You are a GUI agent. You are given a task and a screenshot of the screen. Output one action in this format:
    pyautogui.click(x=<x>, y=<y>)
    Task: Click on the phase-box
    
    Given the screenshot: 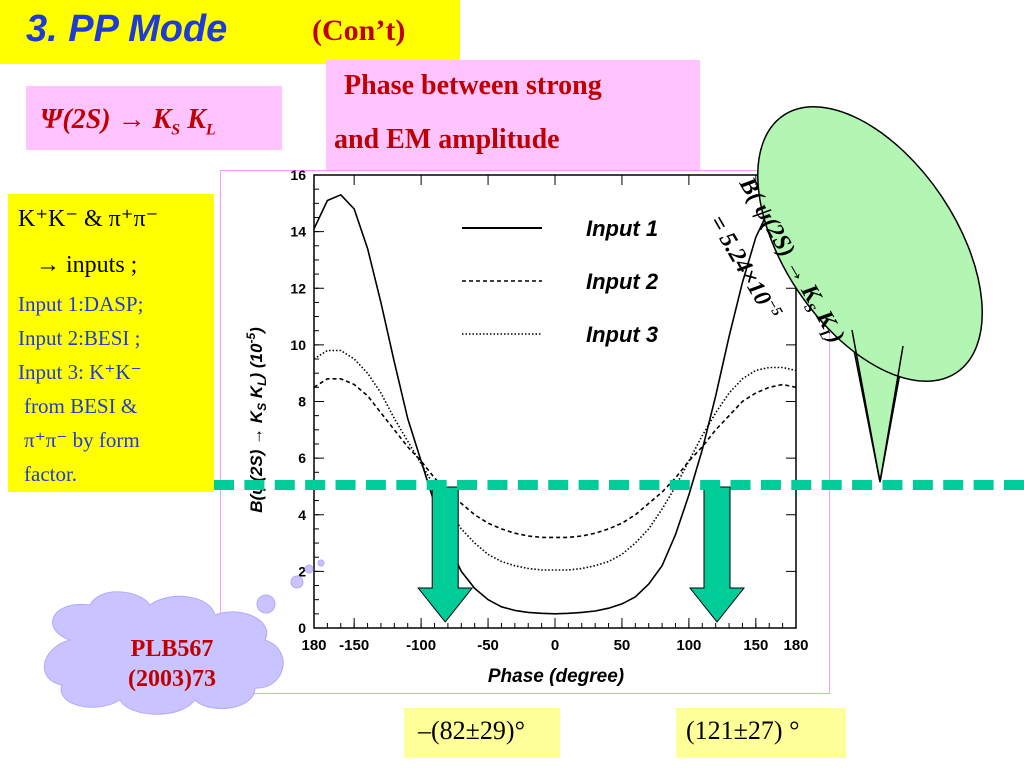 What is the action you would take?
    pyautogui.click(x=513, y=115)
    